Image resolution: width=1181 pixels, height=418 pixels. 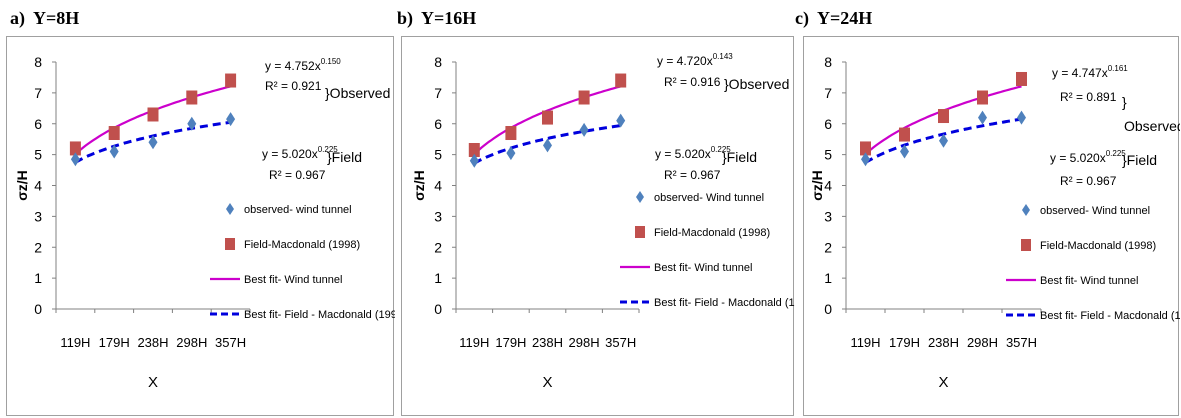 What do you see at coordinates (1080, 73) in the screenshot?
I see `obs-equation-base: y = 4.747x` at bounding box center [1080, 73].